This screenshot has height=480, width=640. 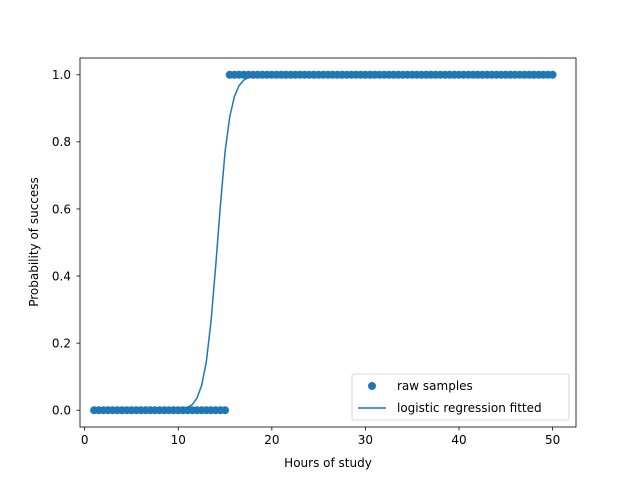 What do you see at coordinates (61, 411) in the screenshot?
I see `y-tick-label: 0.0` at bounding box center [61, 411].